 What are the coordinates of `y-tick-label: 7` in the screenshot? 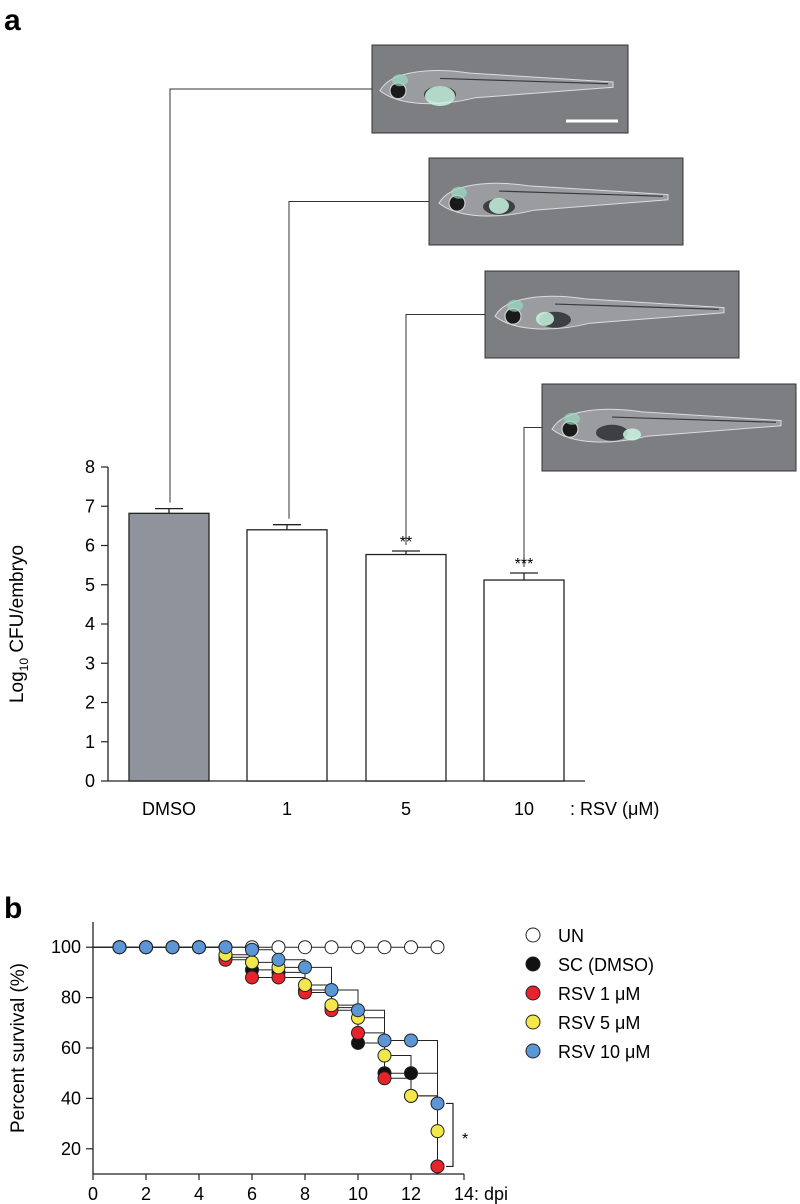 It's located at (90, 506).